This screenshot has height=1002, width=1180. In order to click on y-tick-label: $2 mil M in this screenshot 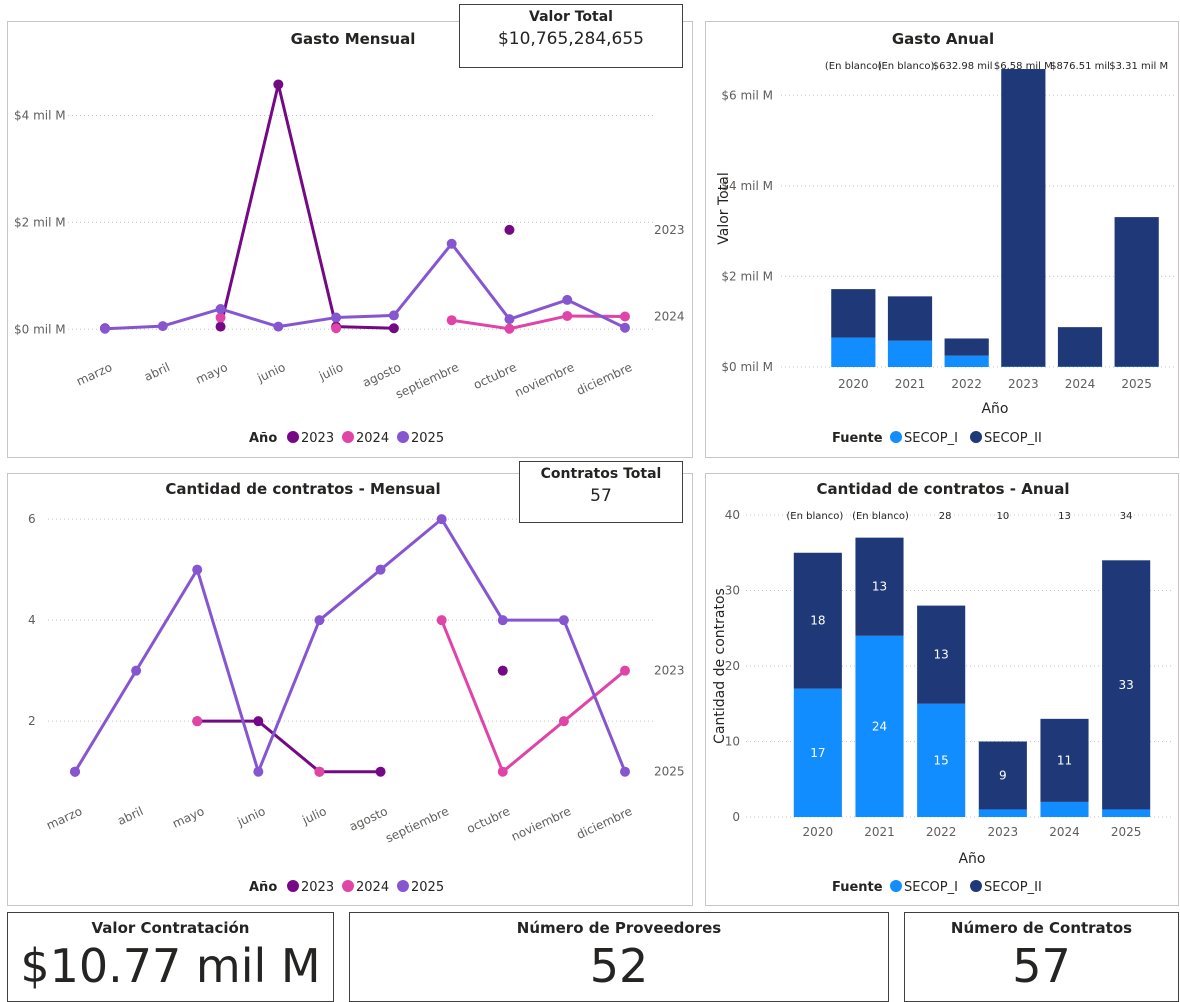, I will do `click(747, 276)`.